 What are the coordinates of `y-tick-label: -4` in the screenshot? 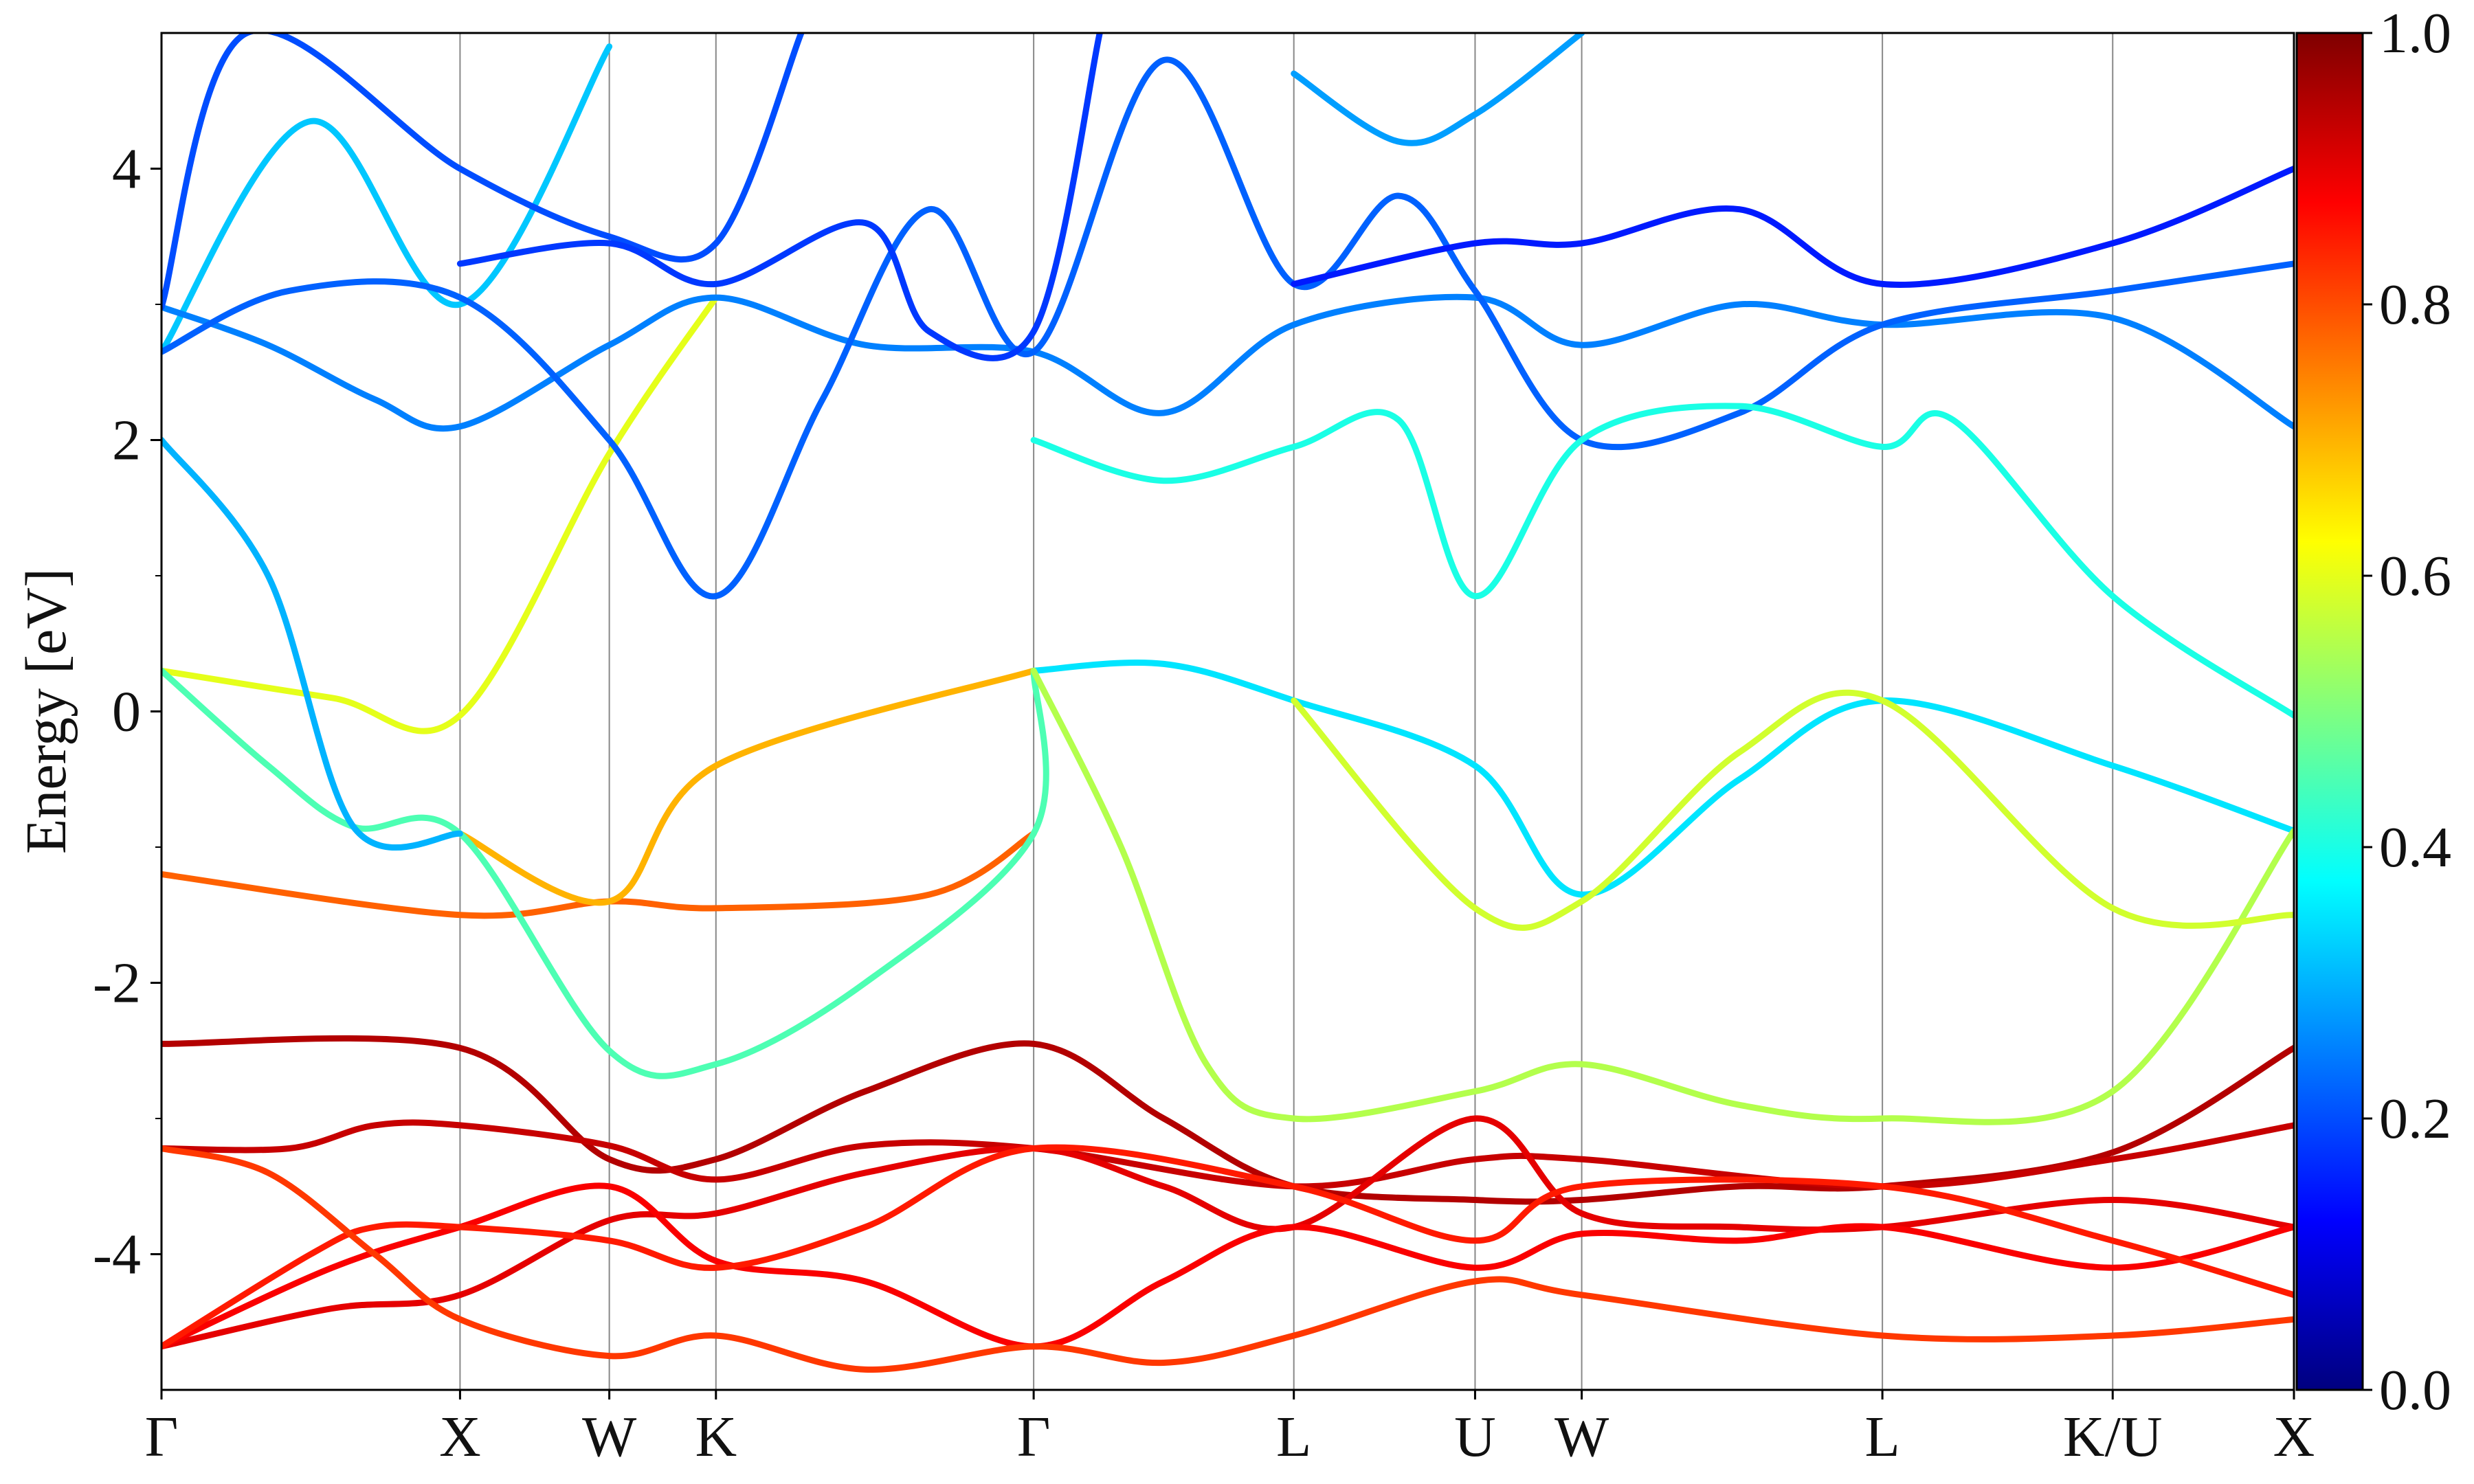 It's located at (117, 1255).